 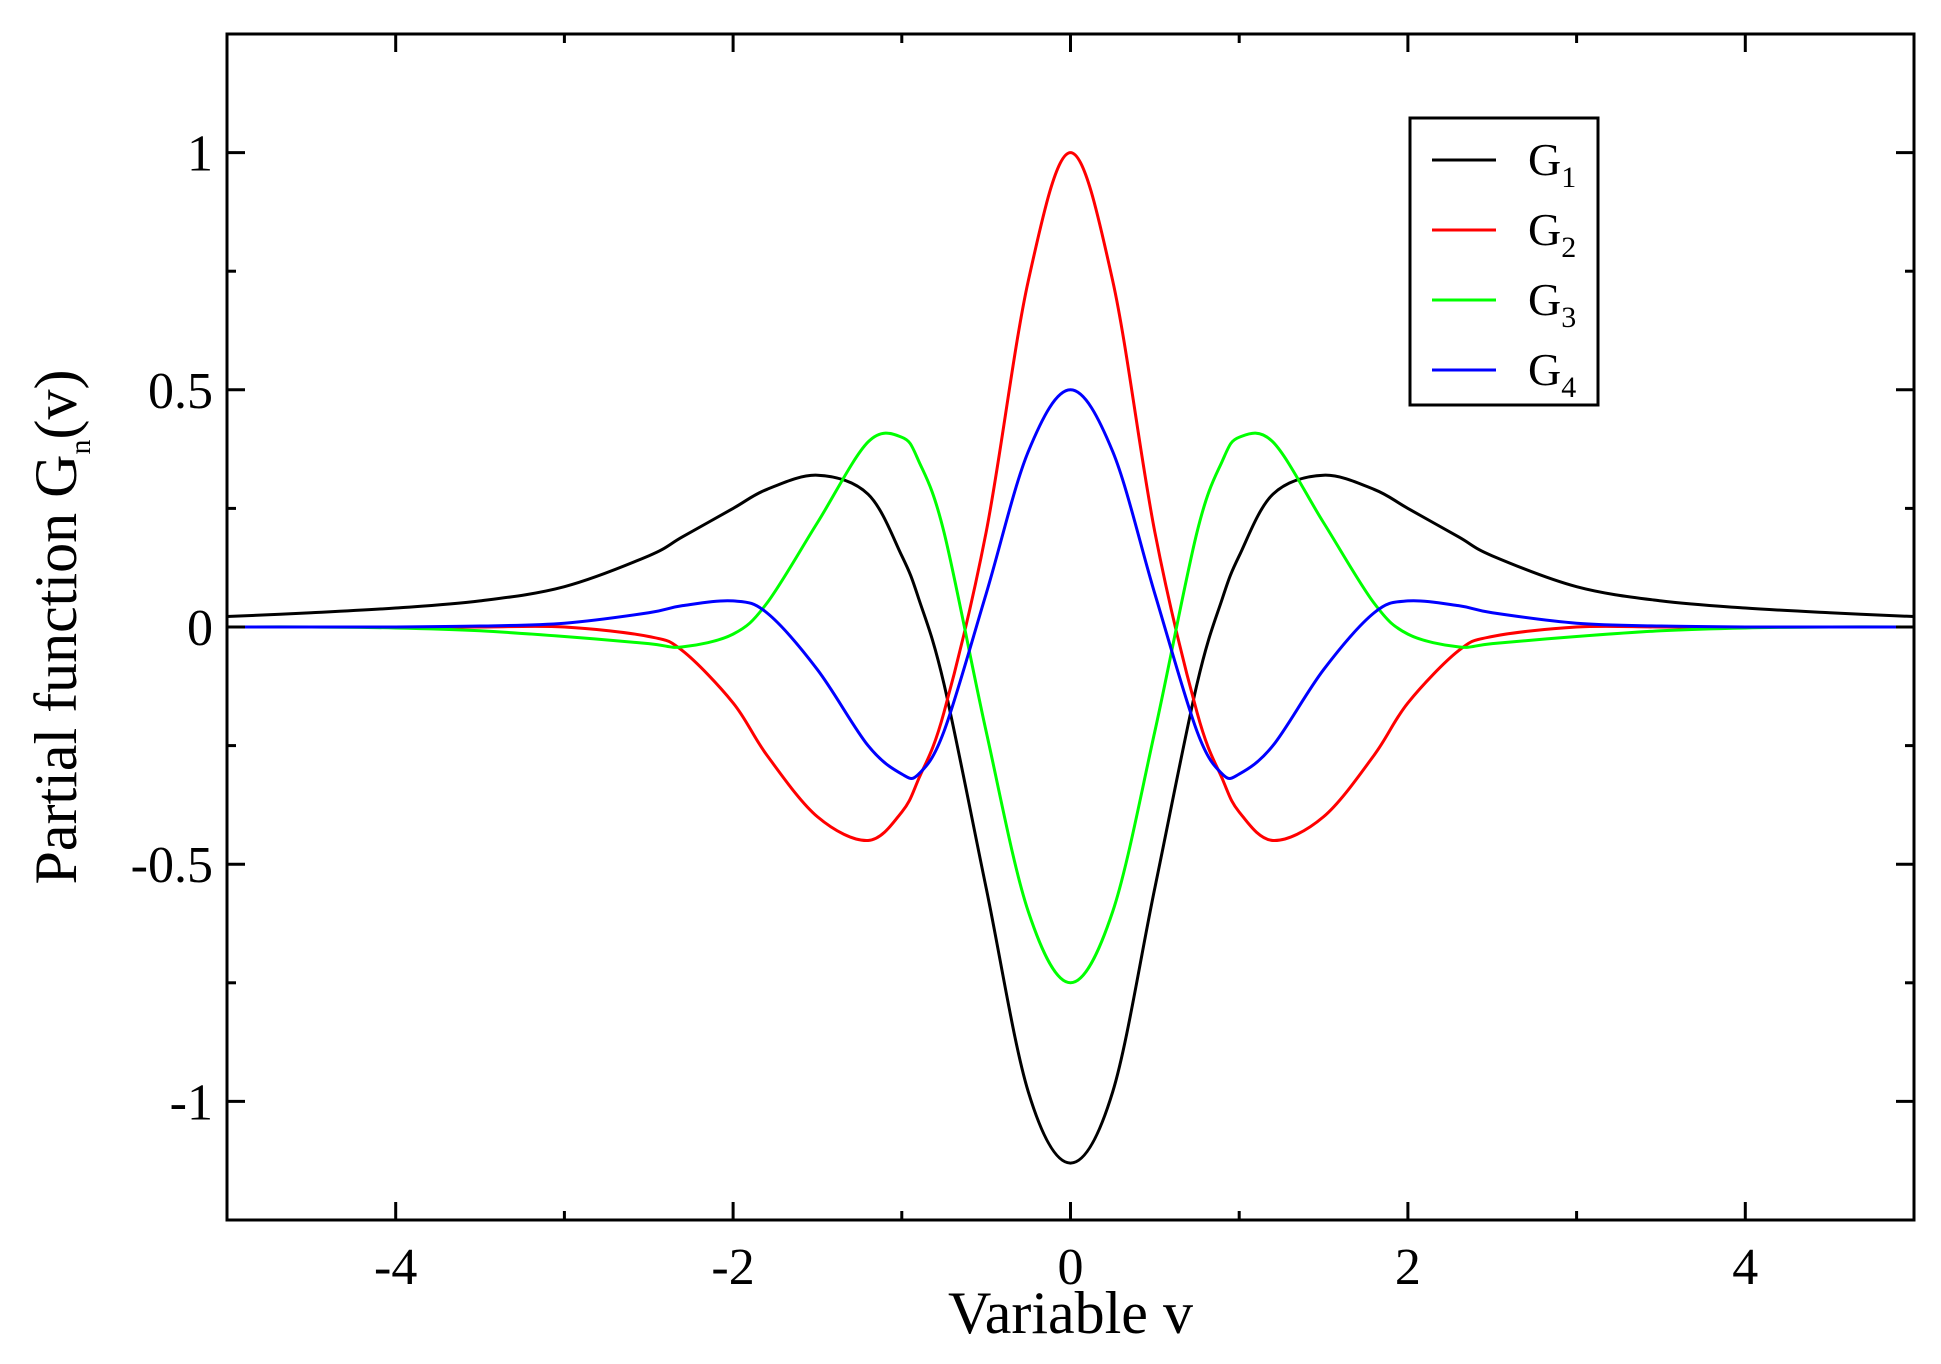 What do you see at coordinates (1552, 164) in the screenshot?
I see `legend-label-g1: G1` at bounding box center [1552, 164].